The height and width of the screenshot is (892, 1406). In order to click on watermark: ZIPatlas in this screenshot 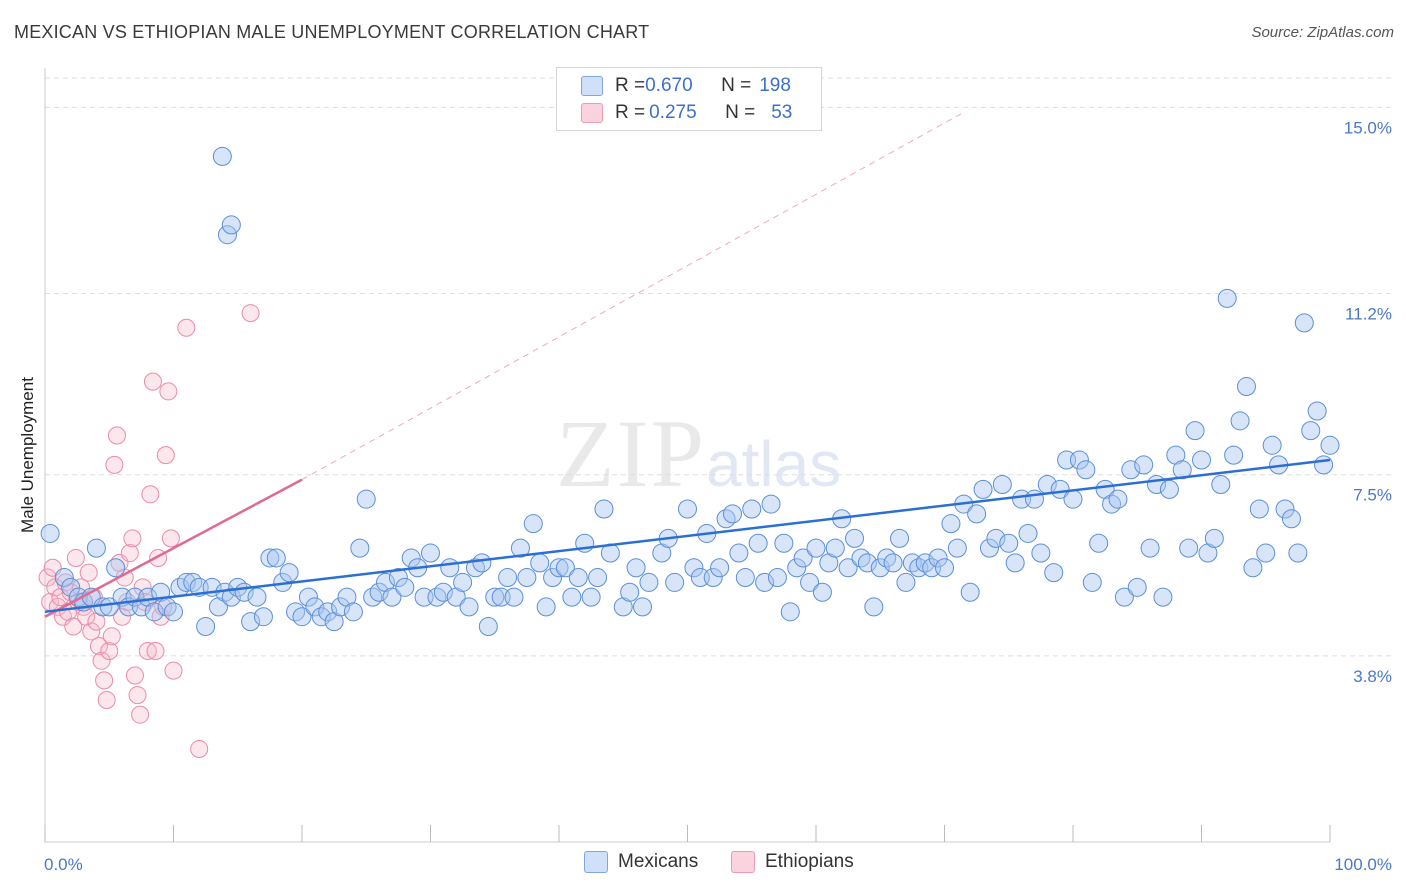, I will do `click(698, 453)`.